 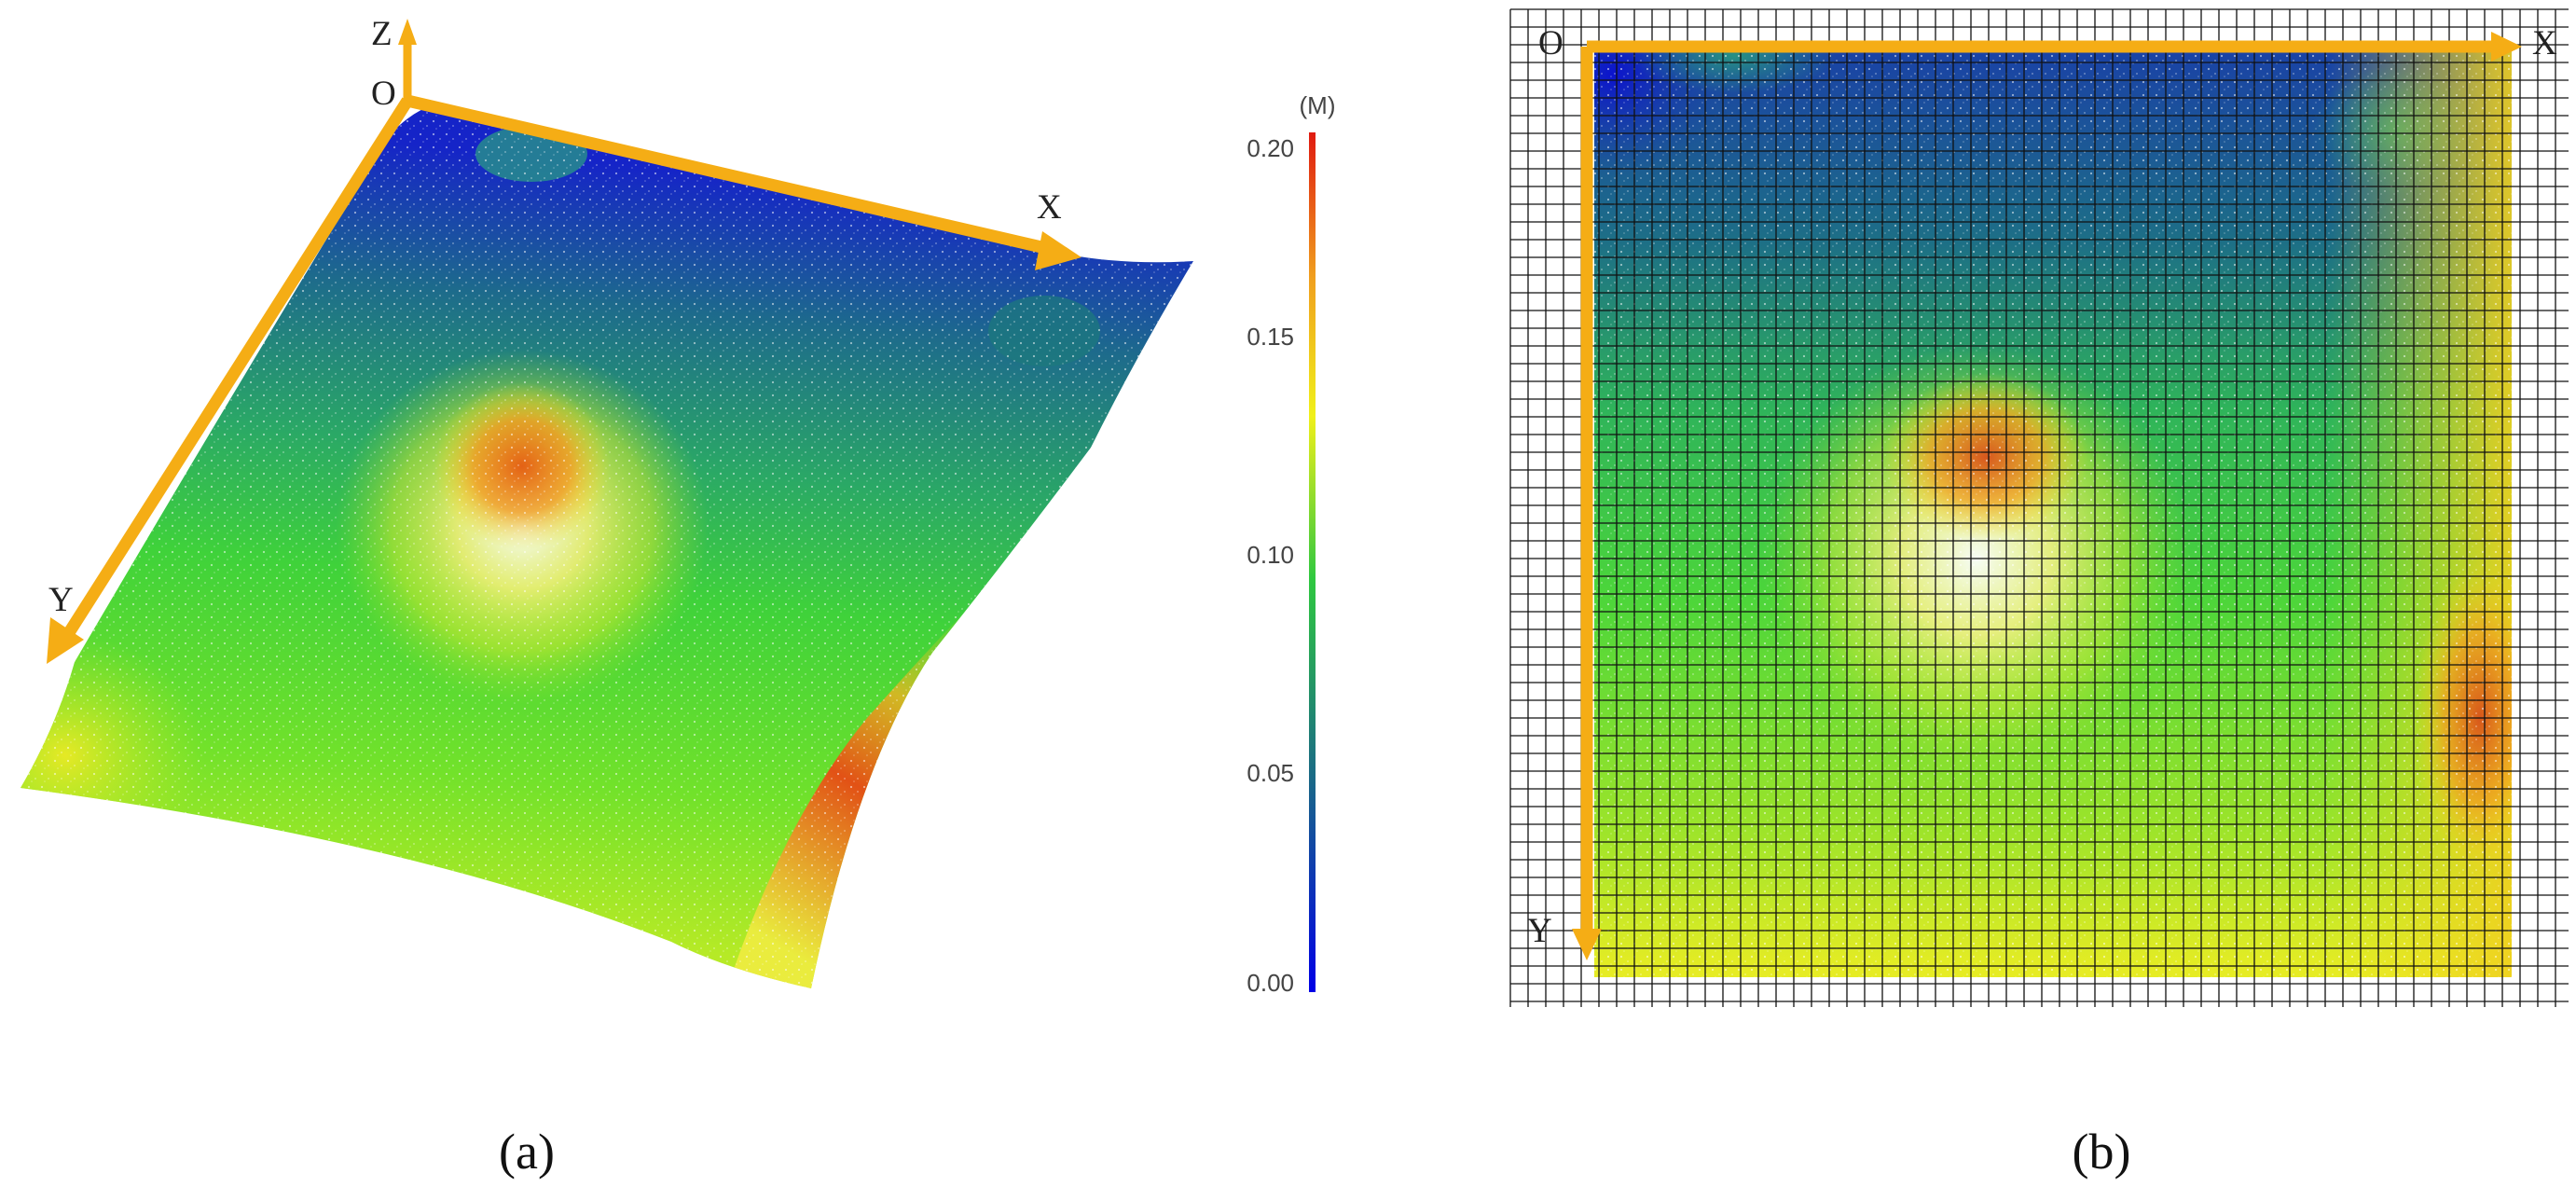 What do you see at coordinates (730, 175) in the screenshot?
I see `x-axis-arrow` at bounding box center [730, 175].